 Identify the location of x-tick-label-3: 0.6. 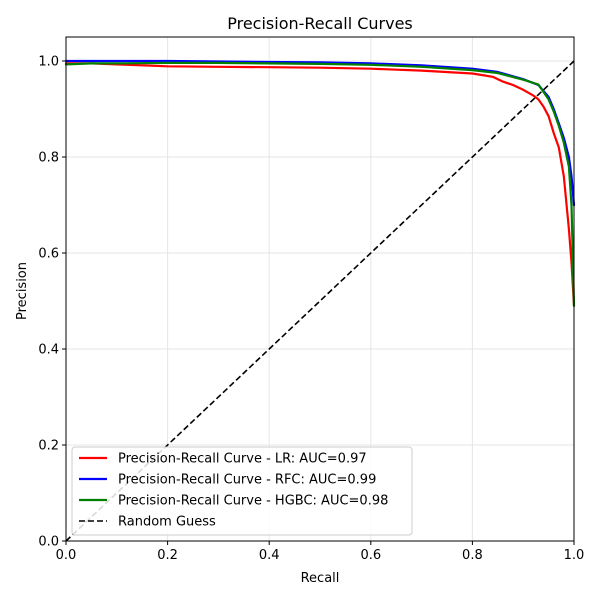
(370, 555).